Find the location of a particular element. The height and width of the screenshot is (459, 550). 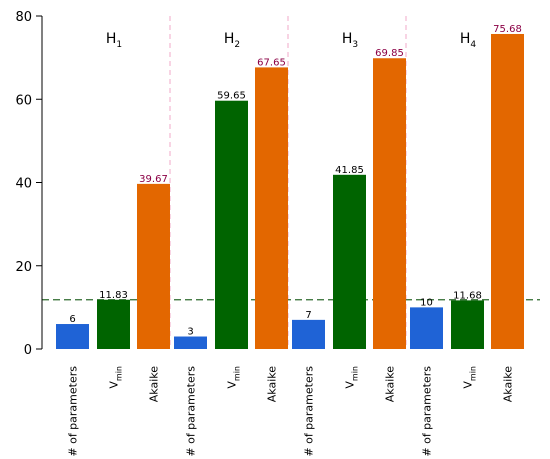

bar-value-label: 11.68 is located at coordinates (467, 295).